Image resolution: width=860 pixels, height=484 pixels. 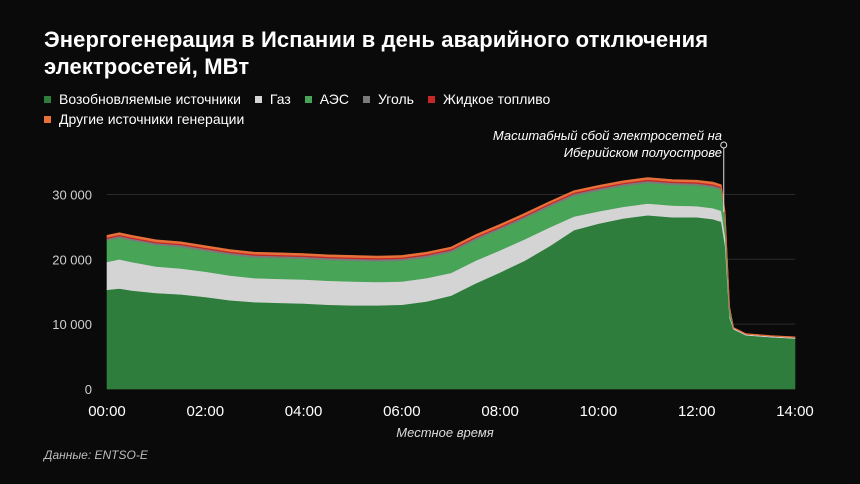 What do you see at coordinates (280, 99) in the screenshot?
I see `legend-label: Газ` at bounding box center [280, 99].